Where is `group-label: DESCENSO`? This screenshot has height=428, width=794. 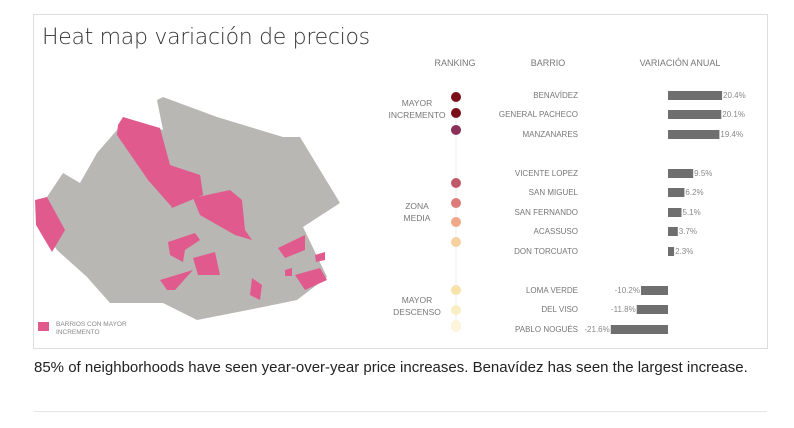
group-label: DESCENSO is located at coordinates (417, 312).